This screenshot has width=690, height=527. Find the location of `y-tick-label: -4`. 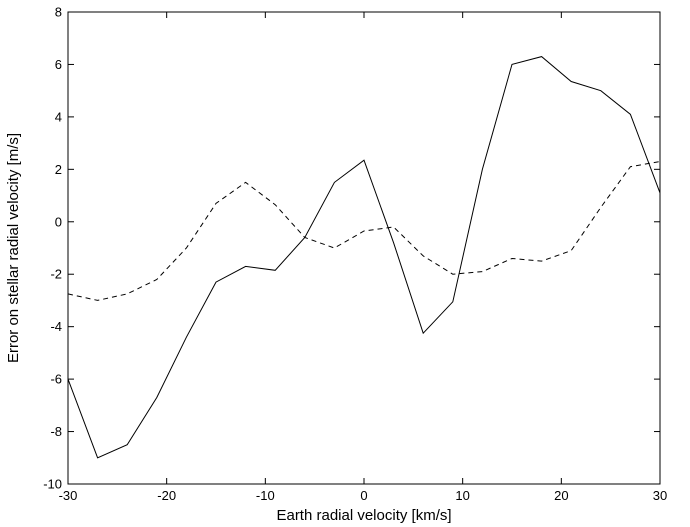

y-tick-label: -4 is located at coordinates (56, 326).